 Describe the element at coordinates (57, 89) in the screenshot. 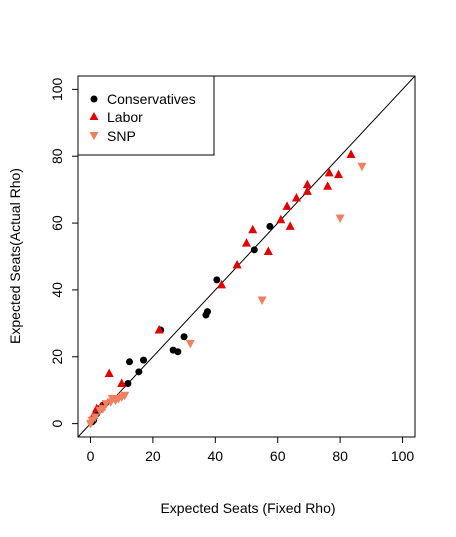

I see `y-tick-label: 100` at that location.